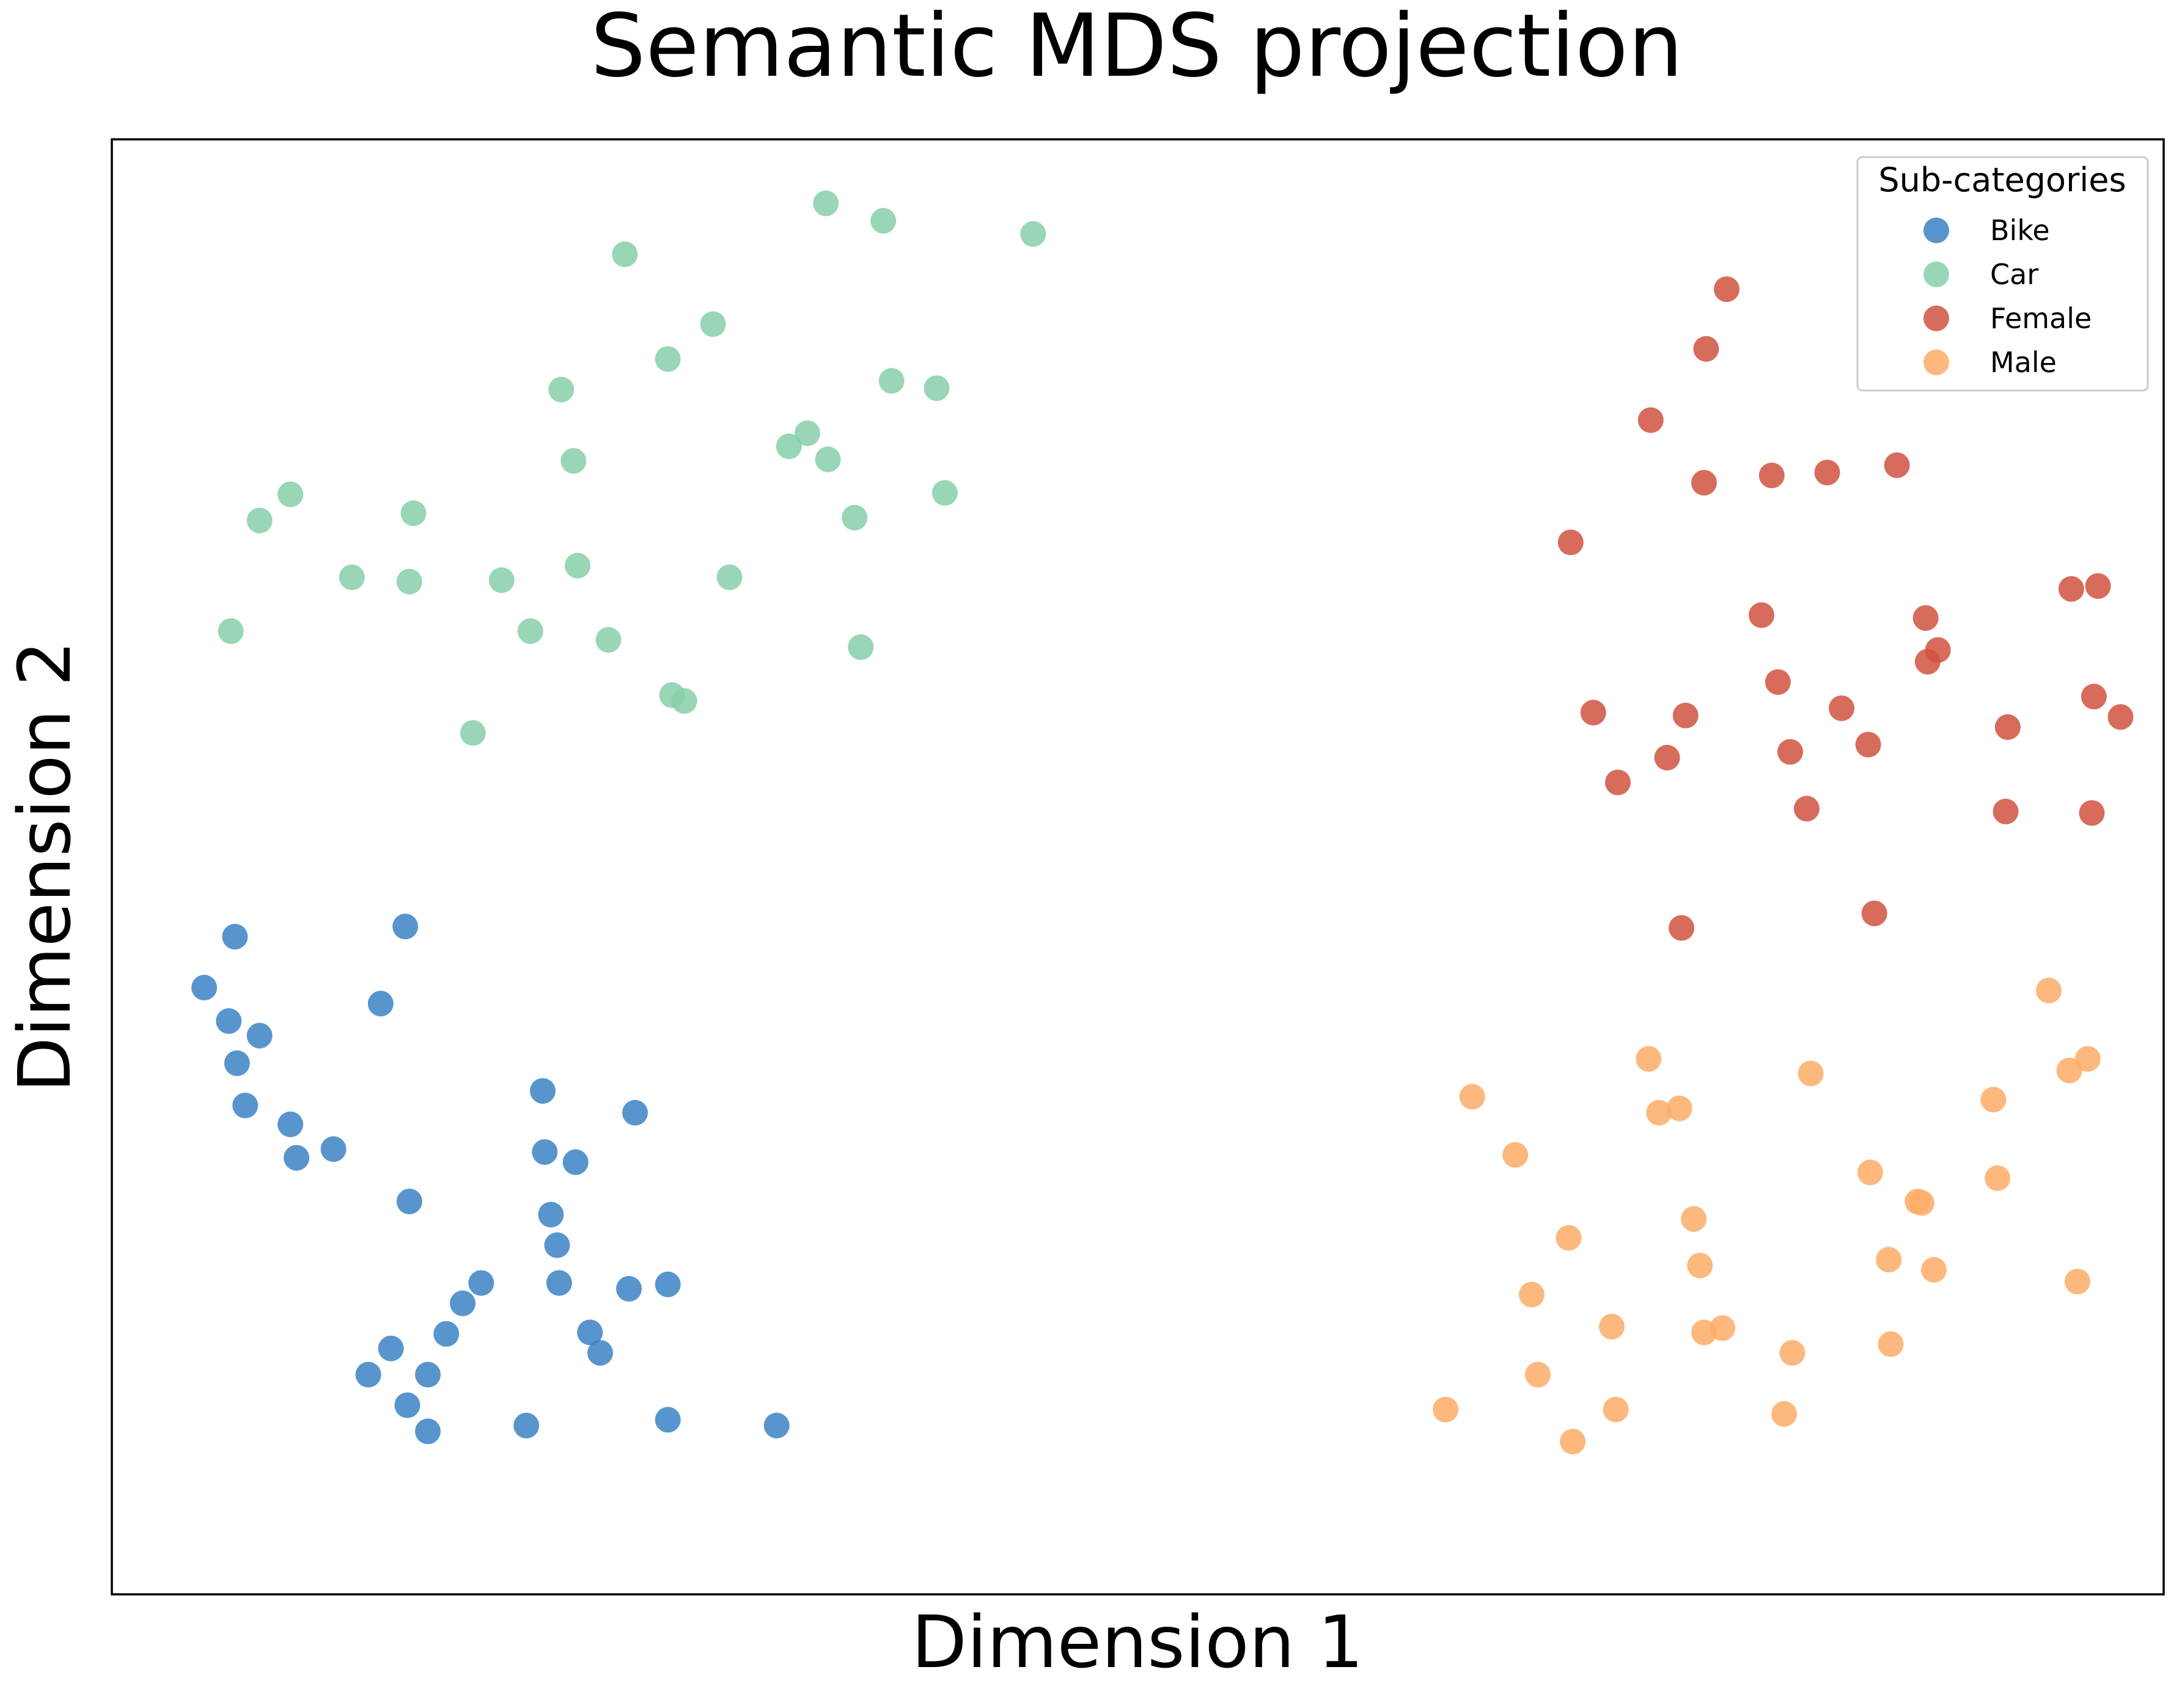  What do you see at coordinates (2002, 180) in the screenshot?
I see `legend-title: Sub-categories` at bounding box center [2002, 180].